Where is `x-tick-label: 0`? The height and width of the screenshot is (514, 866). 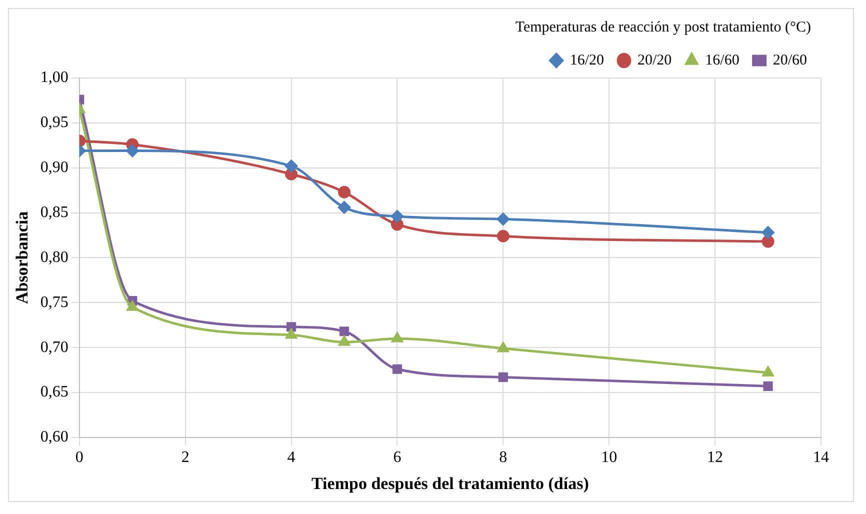
x-tick-label: 0 is located at coordinates (79, 457).